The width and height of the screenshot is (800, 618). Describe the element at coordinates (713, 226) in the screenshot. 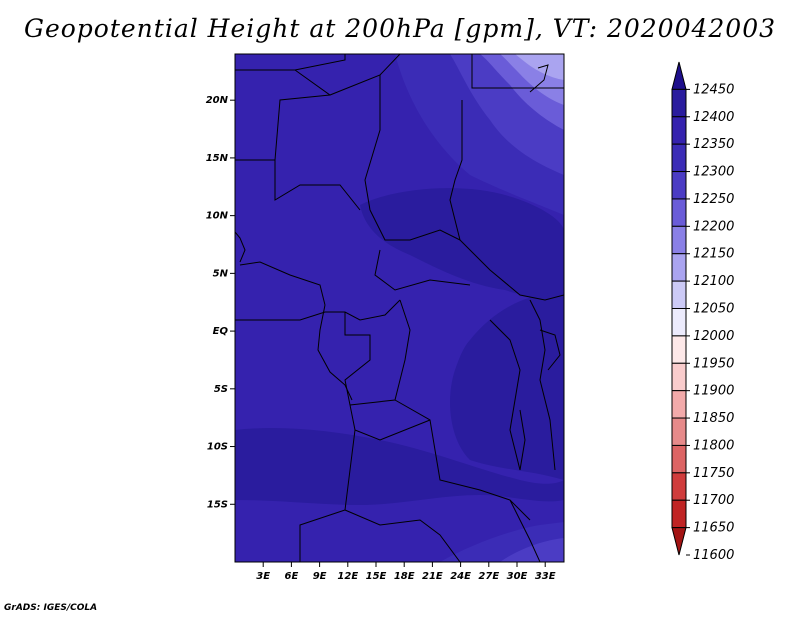

I see `colorbar-label: 12200` at that location.